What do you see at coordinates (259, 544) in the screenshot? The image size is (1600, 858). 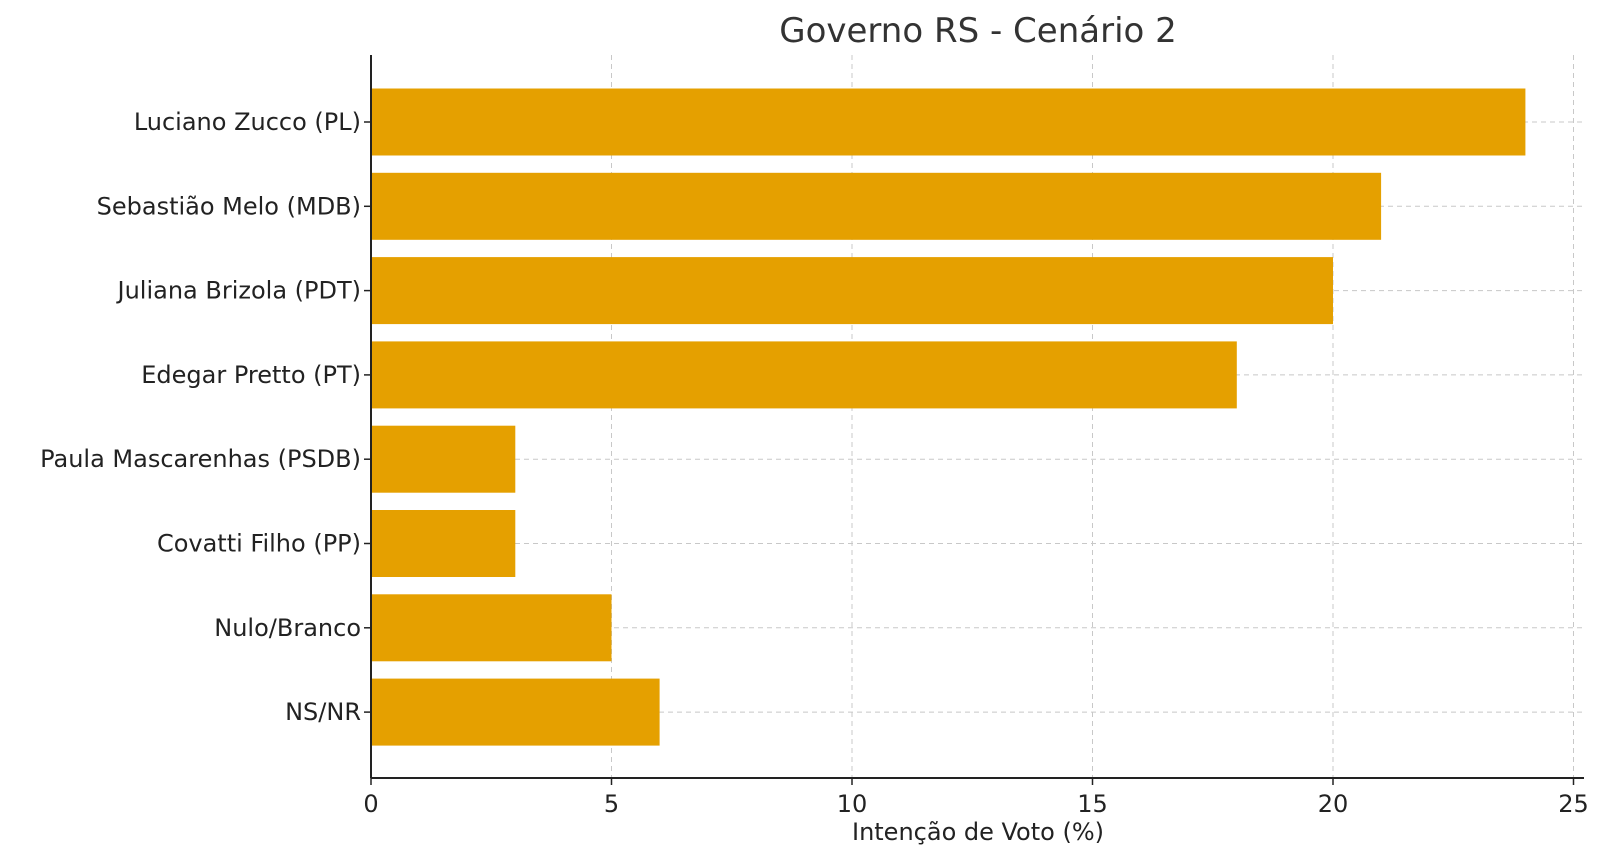 I see `y-tick-label: Covatti Filho (PP)` at bounding box center [259, 544].